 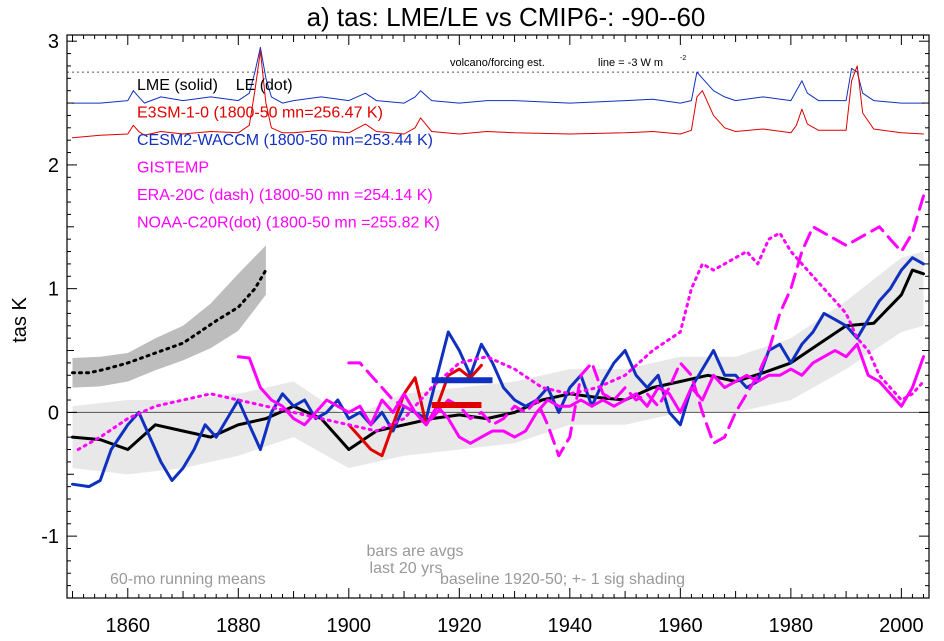 What do you see at coordinates (20, 320) in the screenshot?
I see `y-axis-label: tas K` at bounding box center [20, 320].